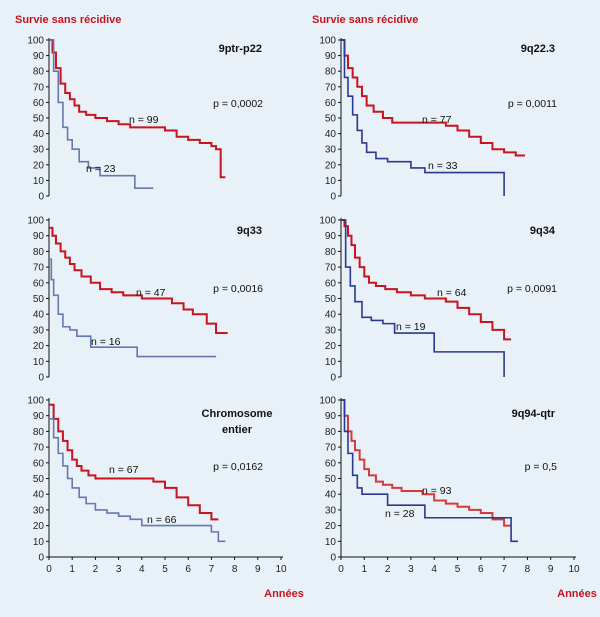  I want to click on panel-5-y-tick-label: 100, so click(35, 401).